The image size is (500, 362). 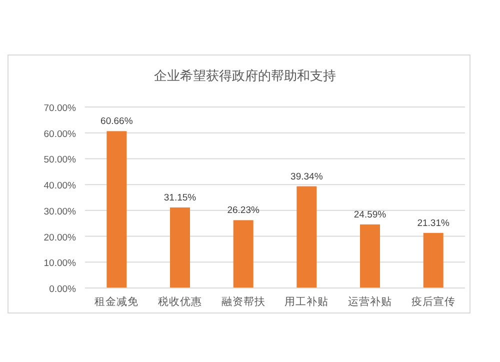 I want to click on x-tick-label: 运营补贴, so click(x=370, y=301).